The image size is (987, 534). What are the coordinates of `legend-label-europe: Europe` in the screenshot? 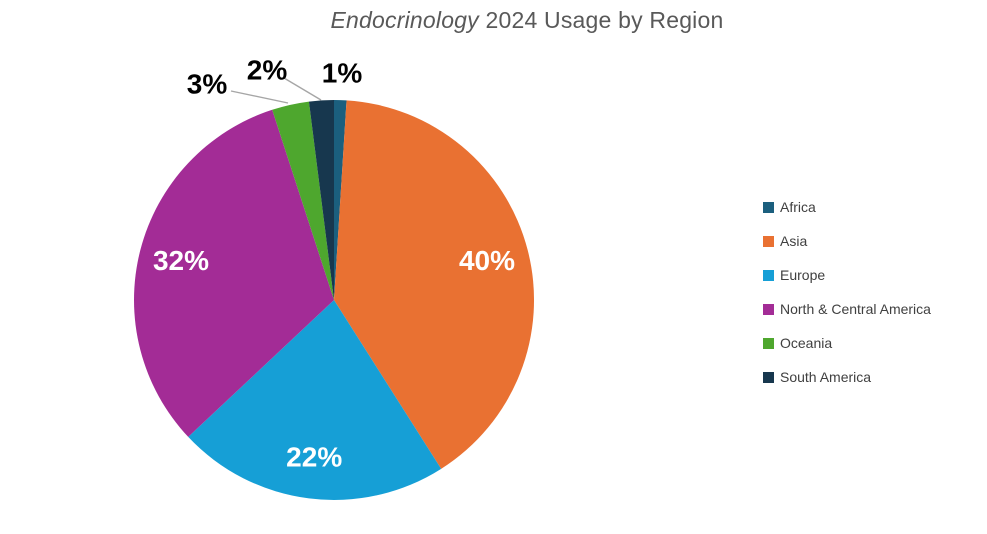 It's located at (803, 275).